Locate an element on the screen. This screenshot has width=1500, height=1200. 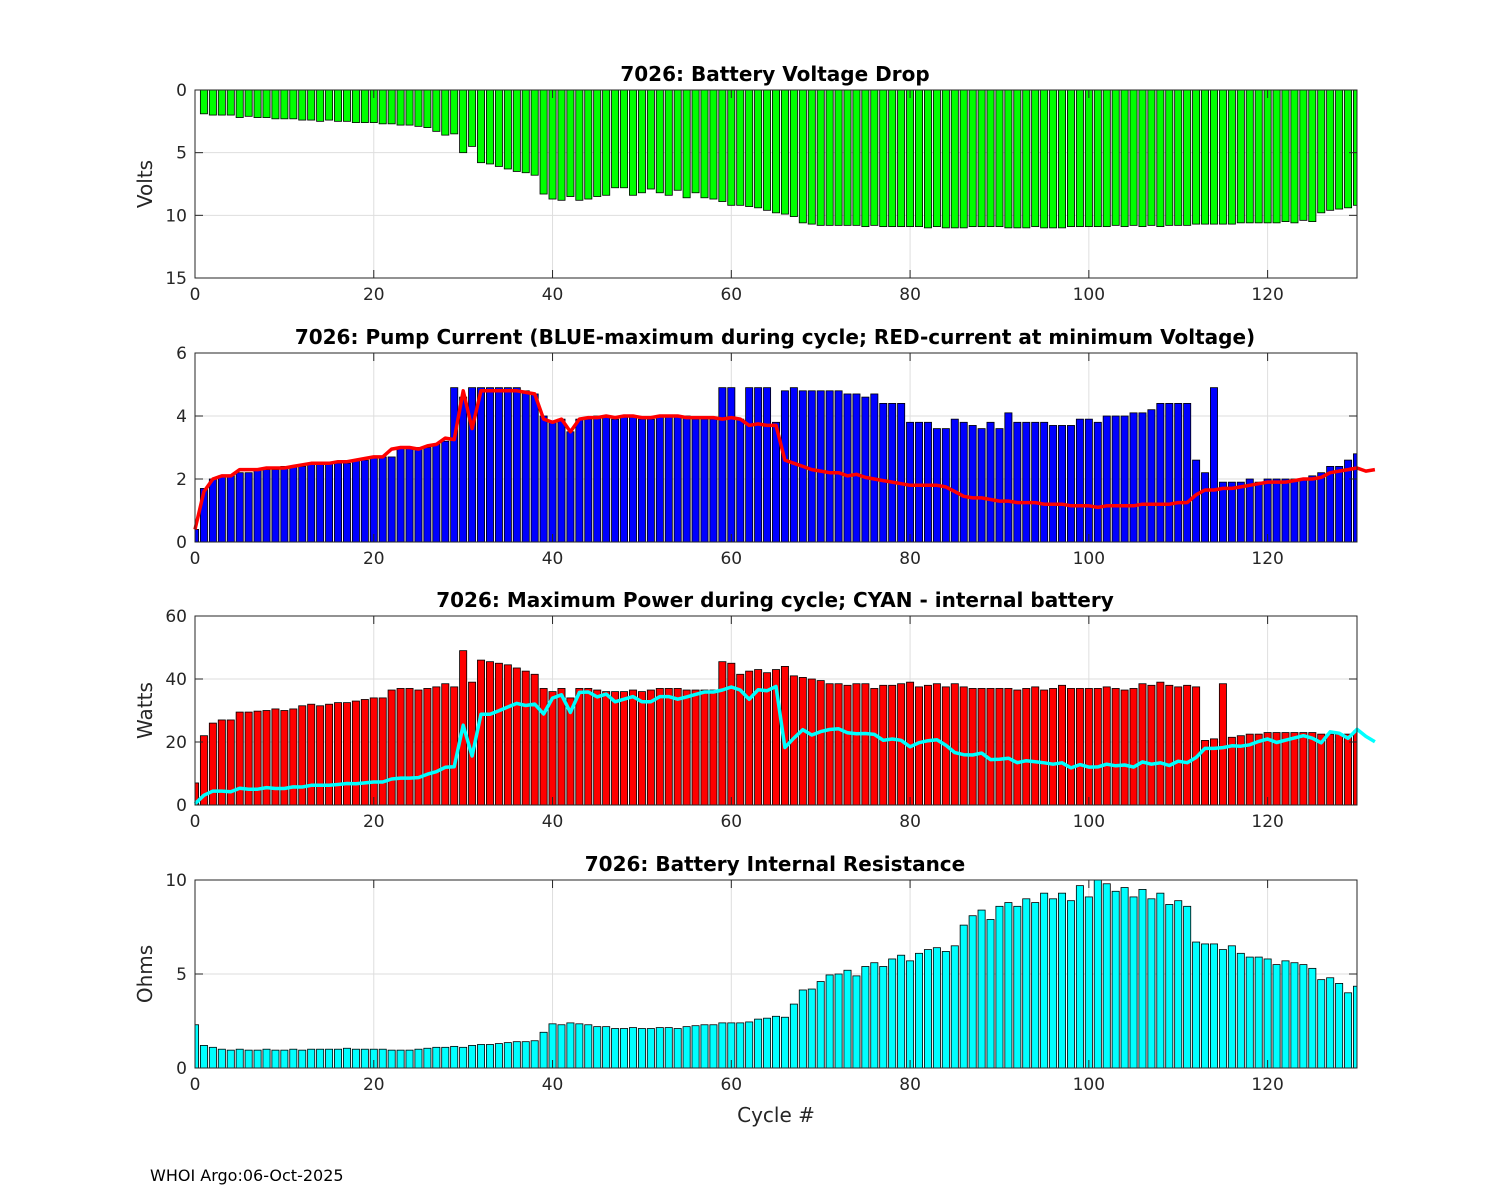
y-tick-label: 5 is located at coordinates (181, 154).